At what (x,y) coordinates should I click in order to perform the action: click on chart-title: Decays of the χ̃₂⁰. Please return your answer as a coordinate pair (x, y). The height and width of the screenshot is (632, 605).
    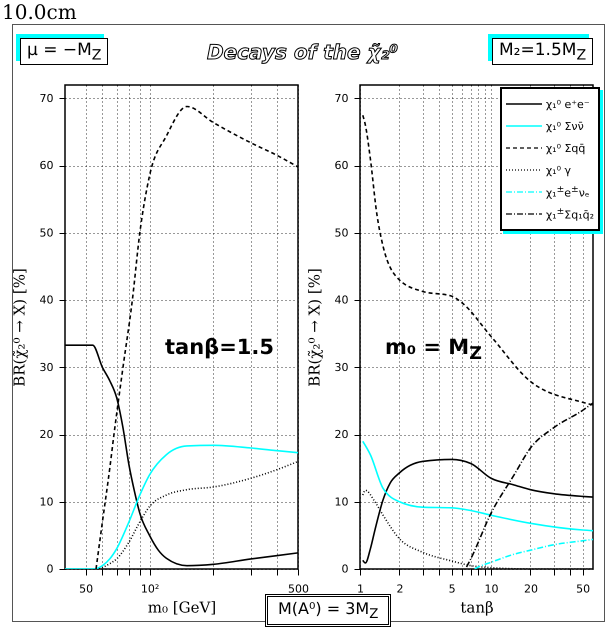
    Looking at the image, I should click on (302, 52).